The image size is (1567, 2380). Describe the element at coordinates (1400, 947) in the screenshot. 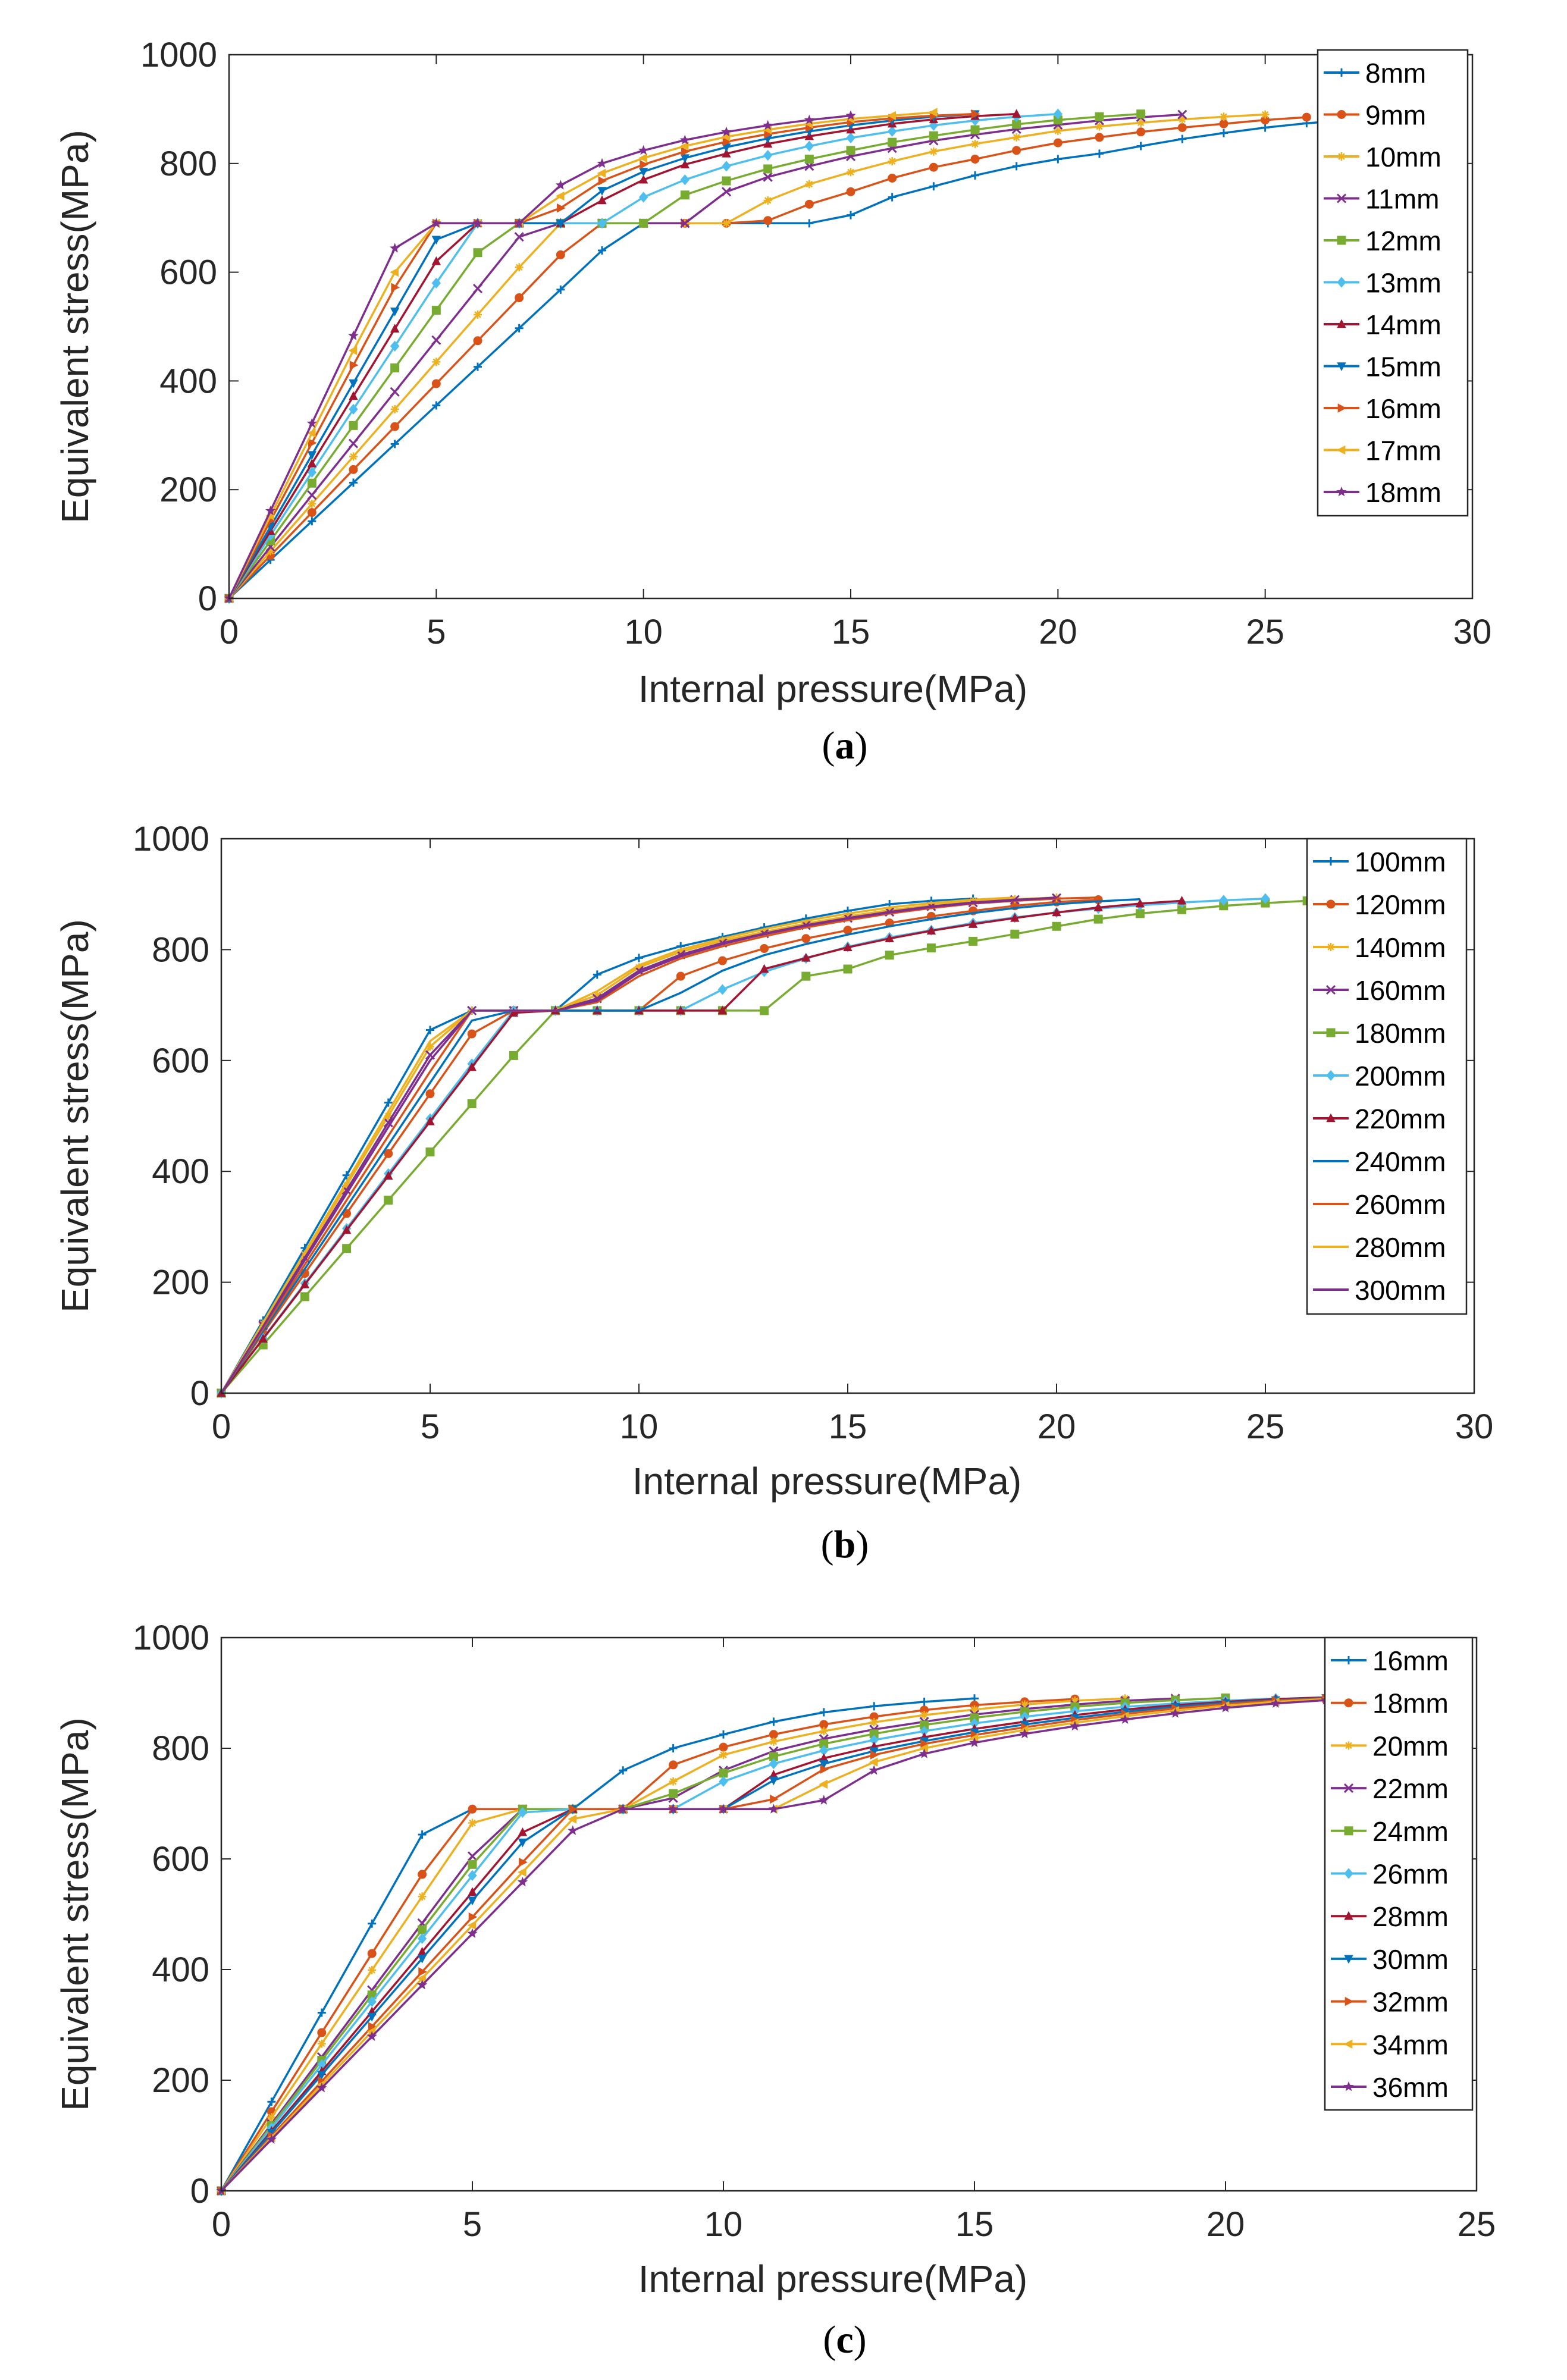

I see `legend-label: 140mm` at that location.